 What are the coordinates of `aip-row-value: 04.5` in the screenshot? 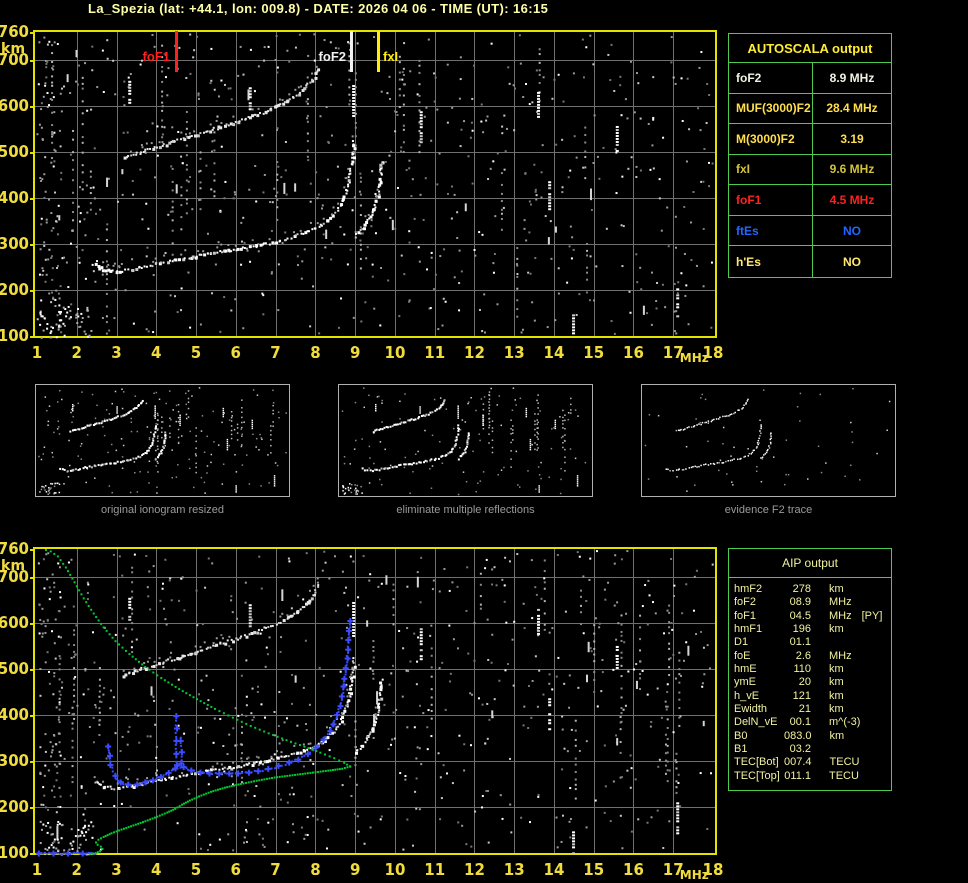 It's located at (800, 615).